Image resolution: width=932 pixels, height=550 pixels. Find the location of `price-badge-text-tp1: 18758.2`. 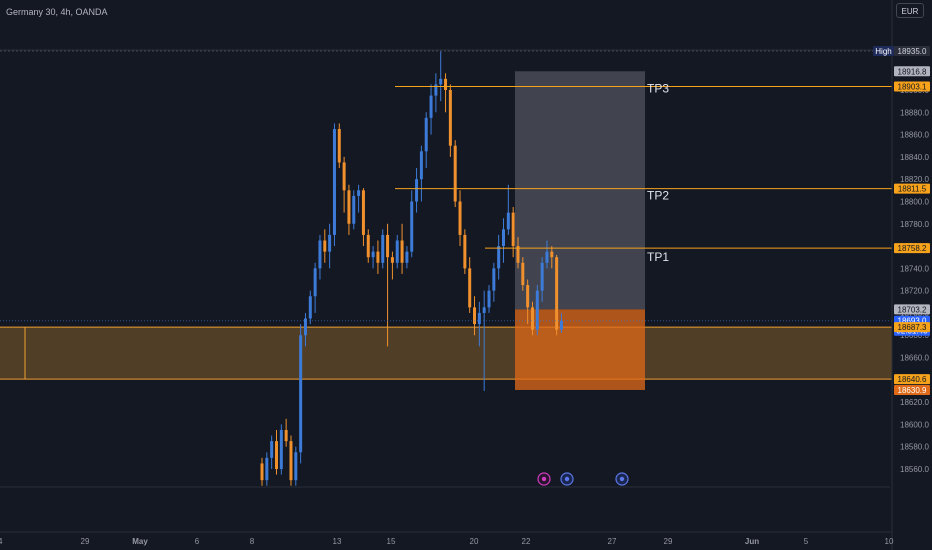

price-badge-text-tp1: 18758.2 is located at coordinates (912, 248).